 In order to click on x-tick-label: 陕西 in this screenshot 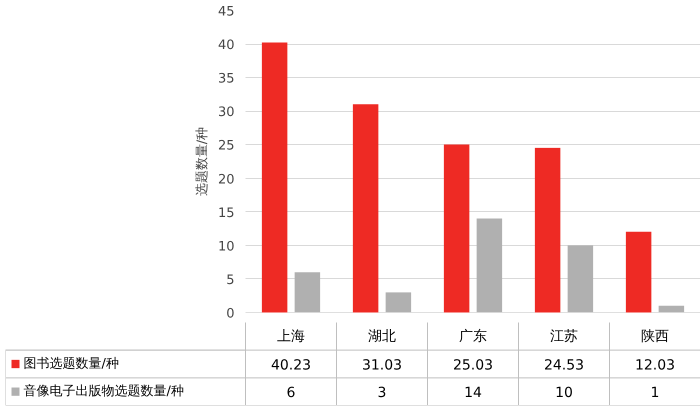, I will do `click(655, 336)`.